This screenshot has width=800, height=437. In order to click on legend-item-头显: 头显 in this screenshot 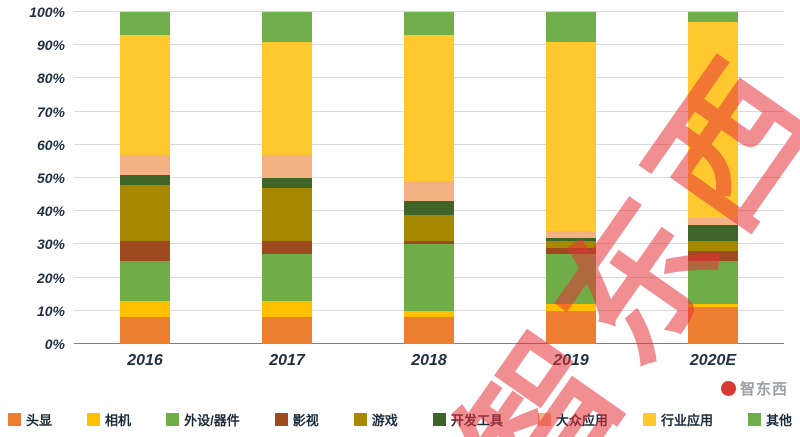, I will do `click(30, 419)`.